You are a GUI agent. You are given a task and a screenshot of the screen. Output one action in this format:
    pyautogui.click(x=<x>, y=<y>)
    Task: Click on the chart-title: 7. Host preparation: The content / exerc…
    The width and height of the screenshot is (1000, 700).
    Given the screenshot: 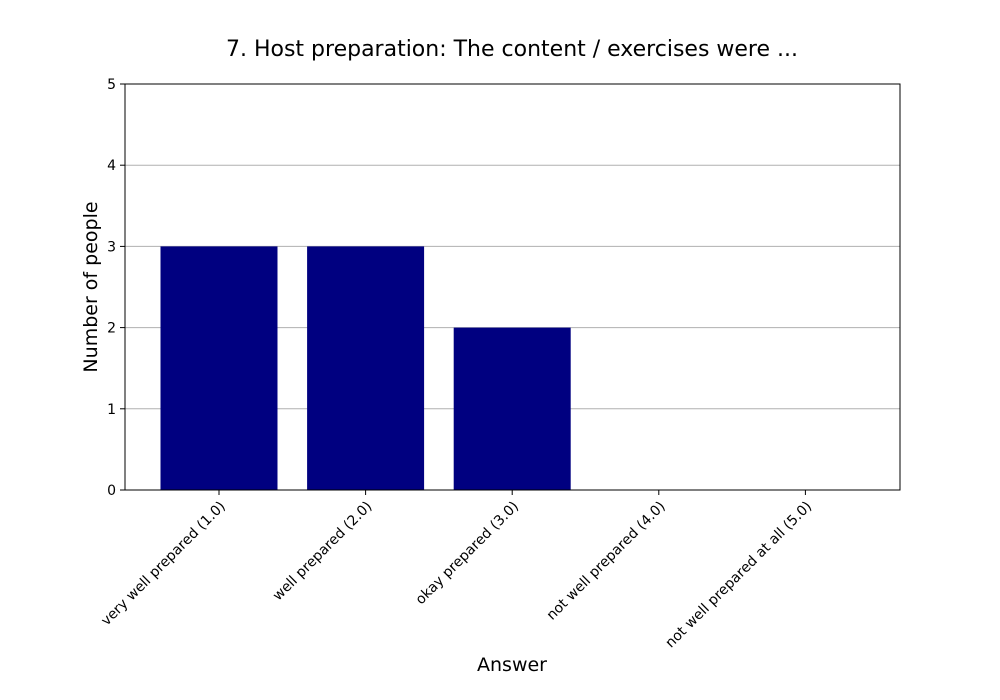 What is the action you would take?
    pyautogui.click(x=512, y=49)
    